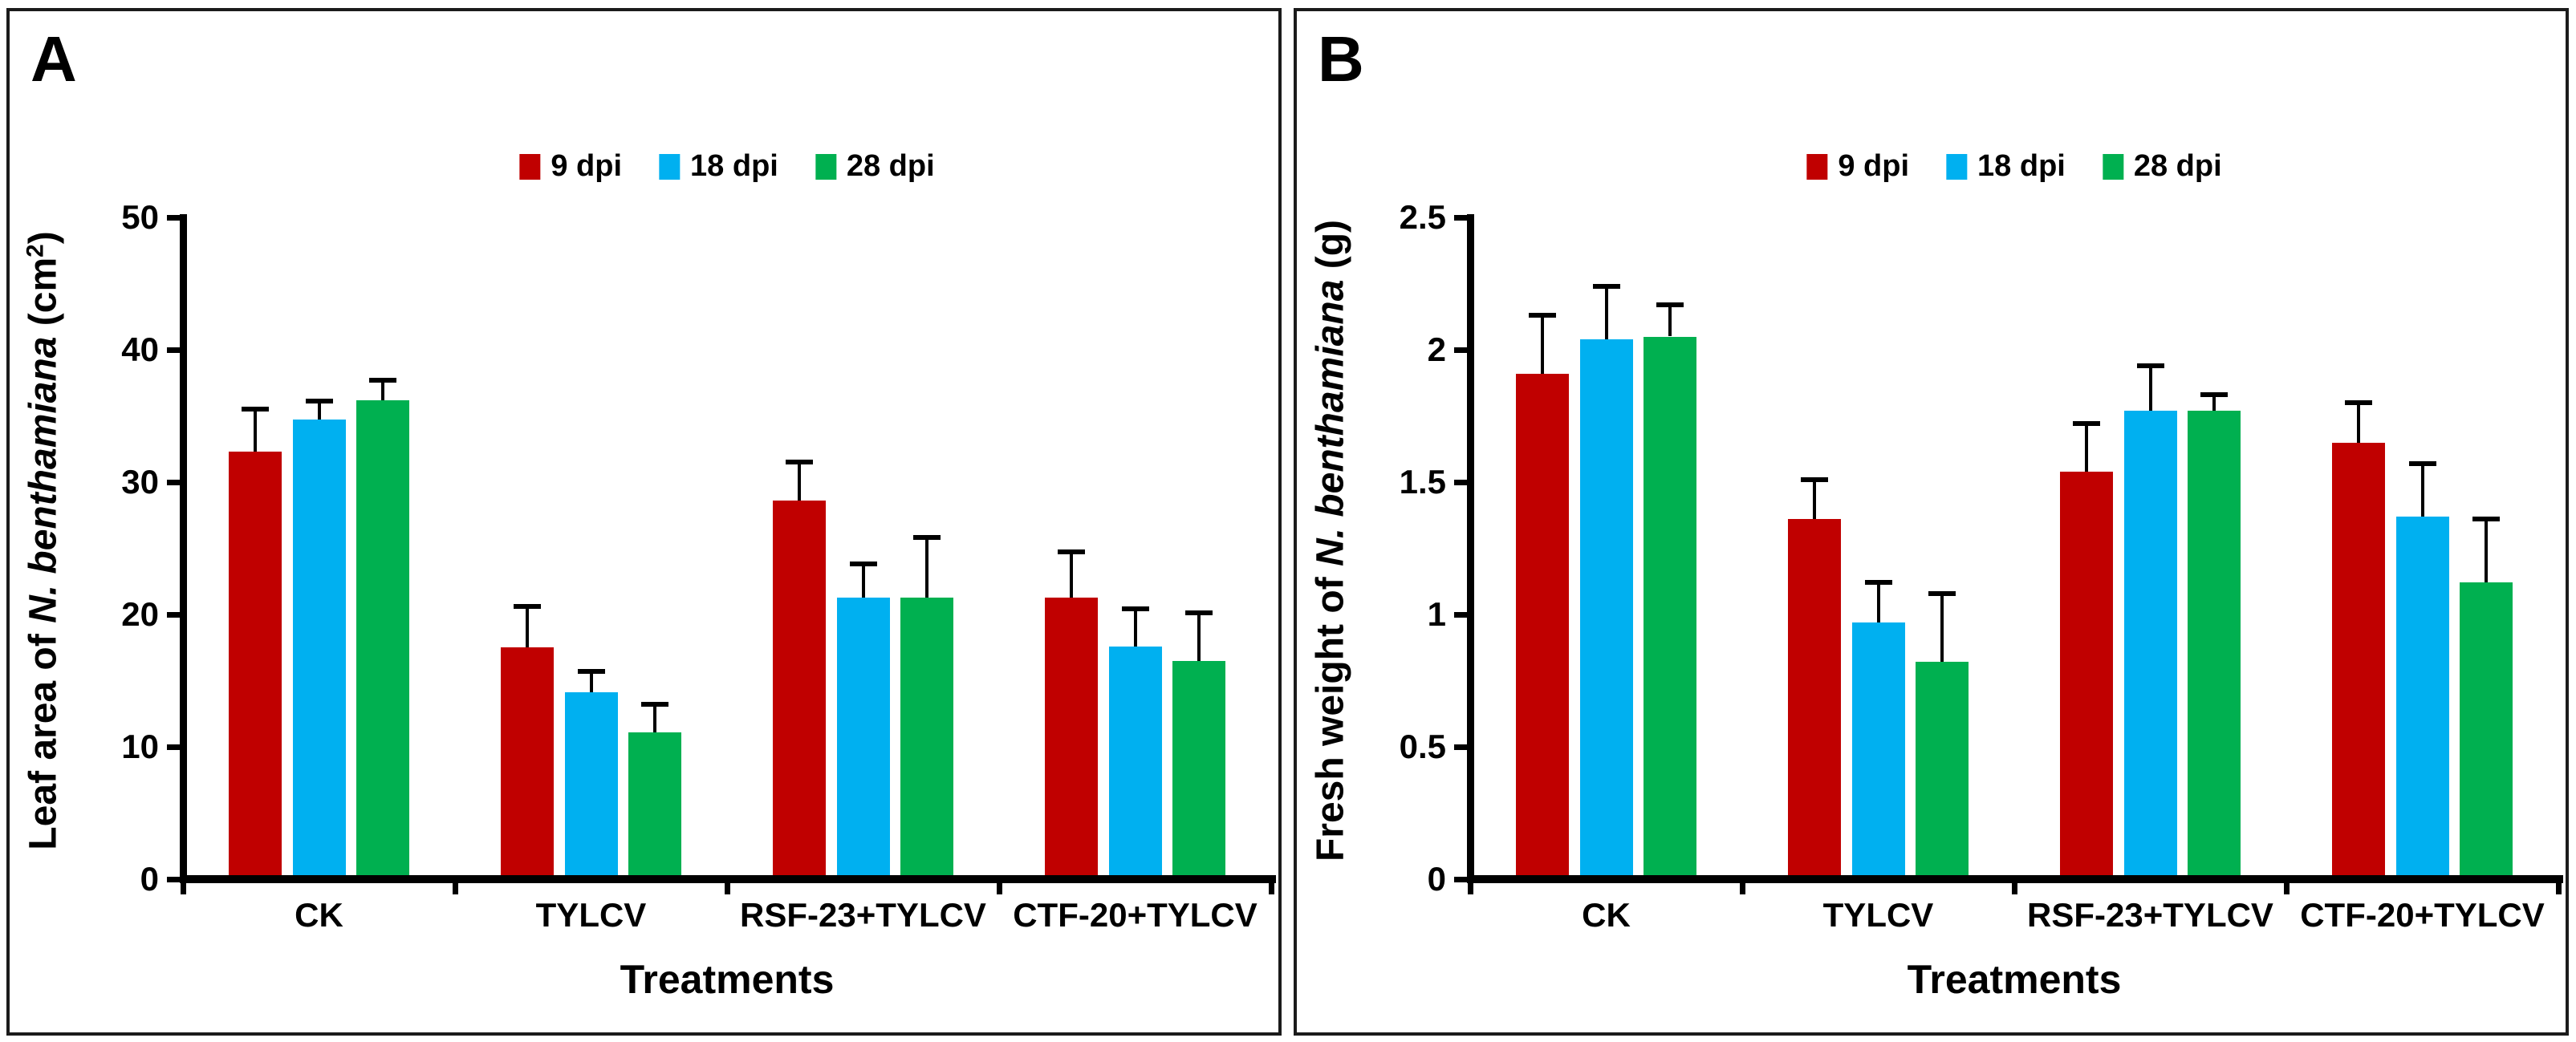 This screenshot has height=1042, width=2576. Describe the element at coordinates (140, 349) in the screenshot. I see `y-tick-label: 40` at that location.